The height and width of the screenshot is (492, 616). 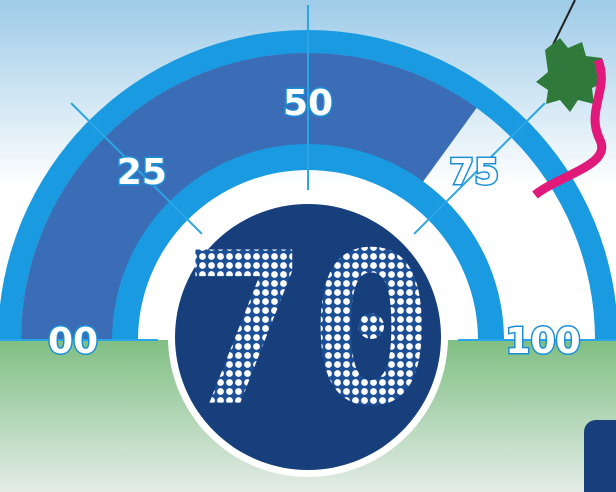 What do you see at coordinates (571, 75) in the screenshot?
I see `holly` at bounding box center [571, 75].